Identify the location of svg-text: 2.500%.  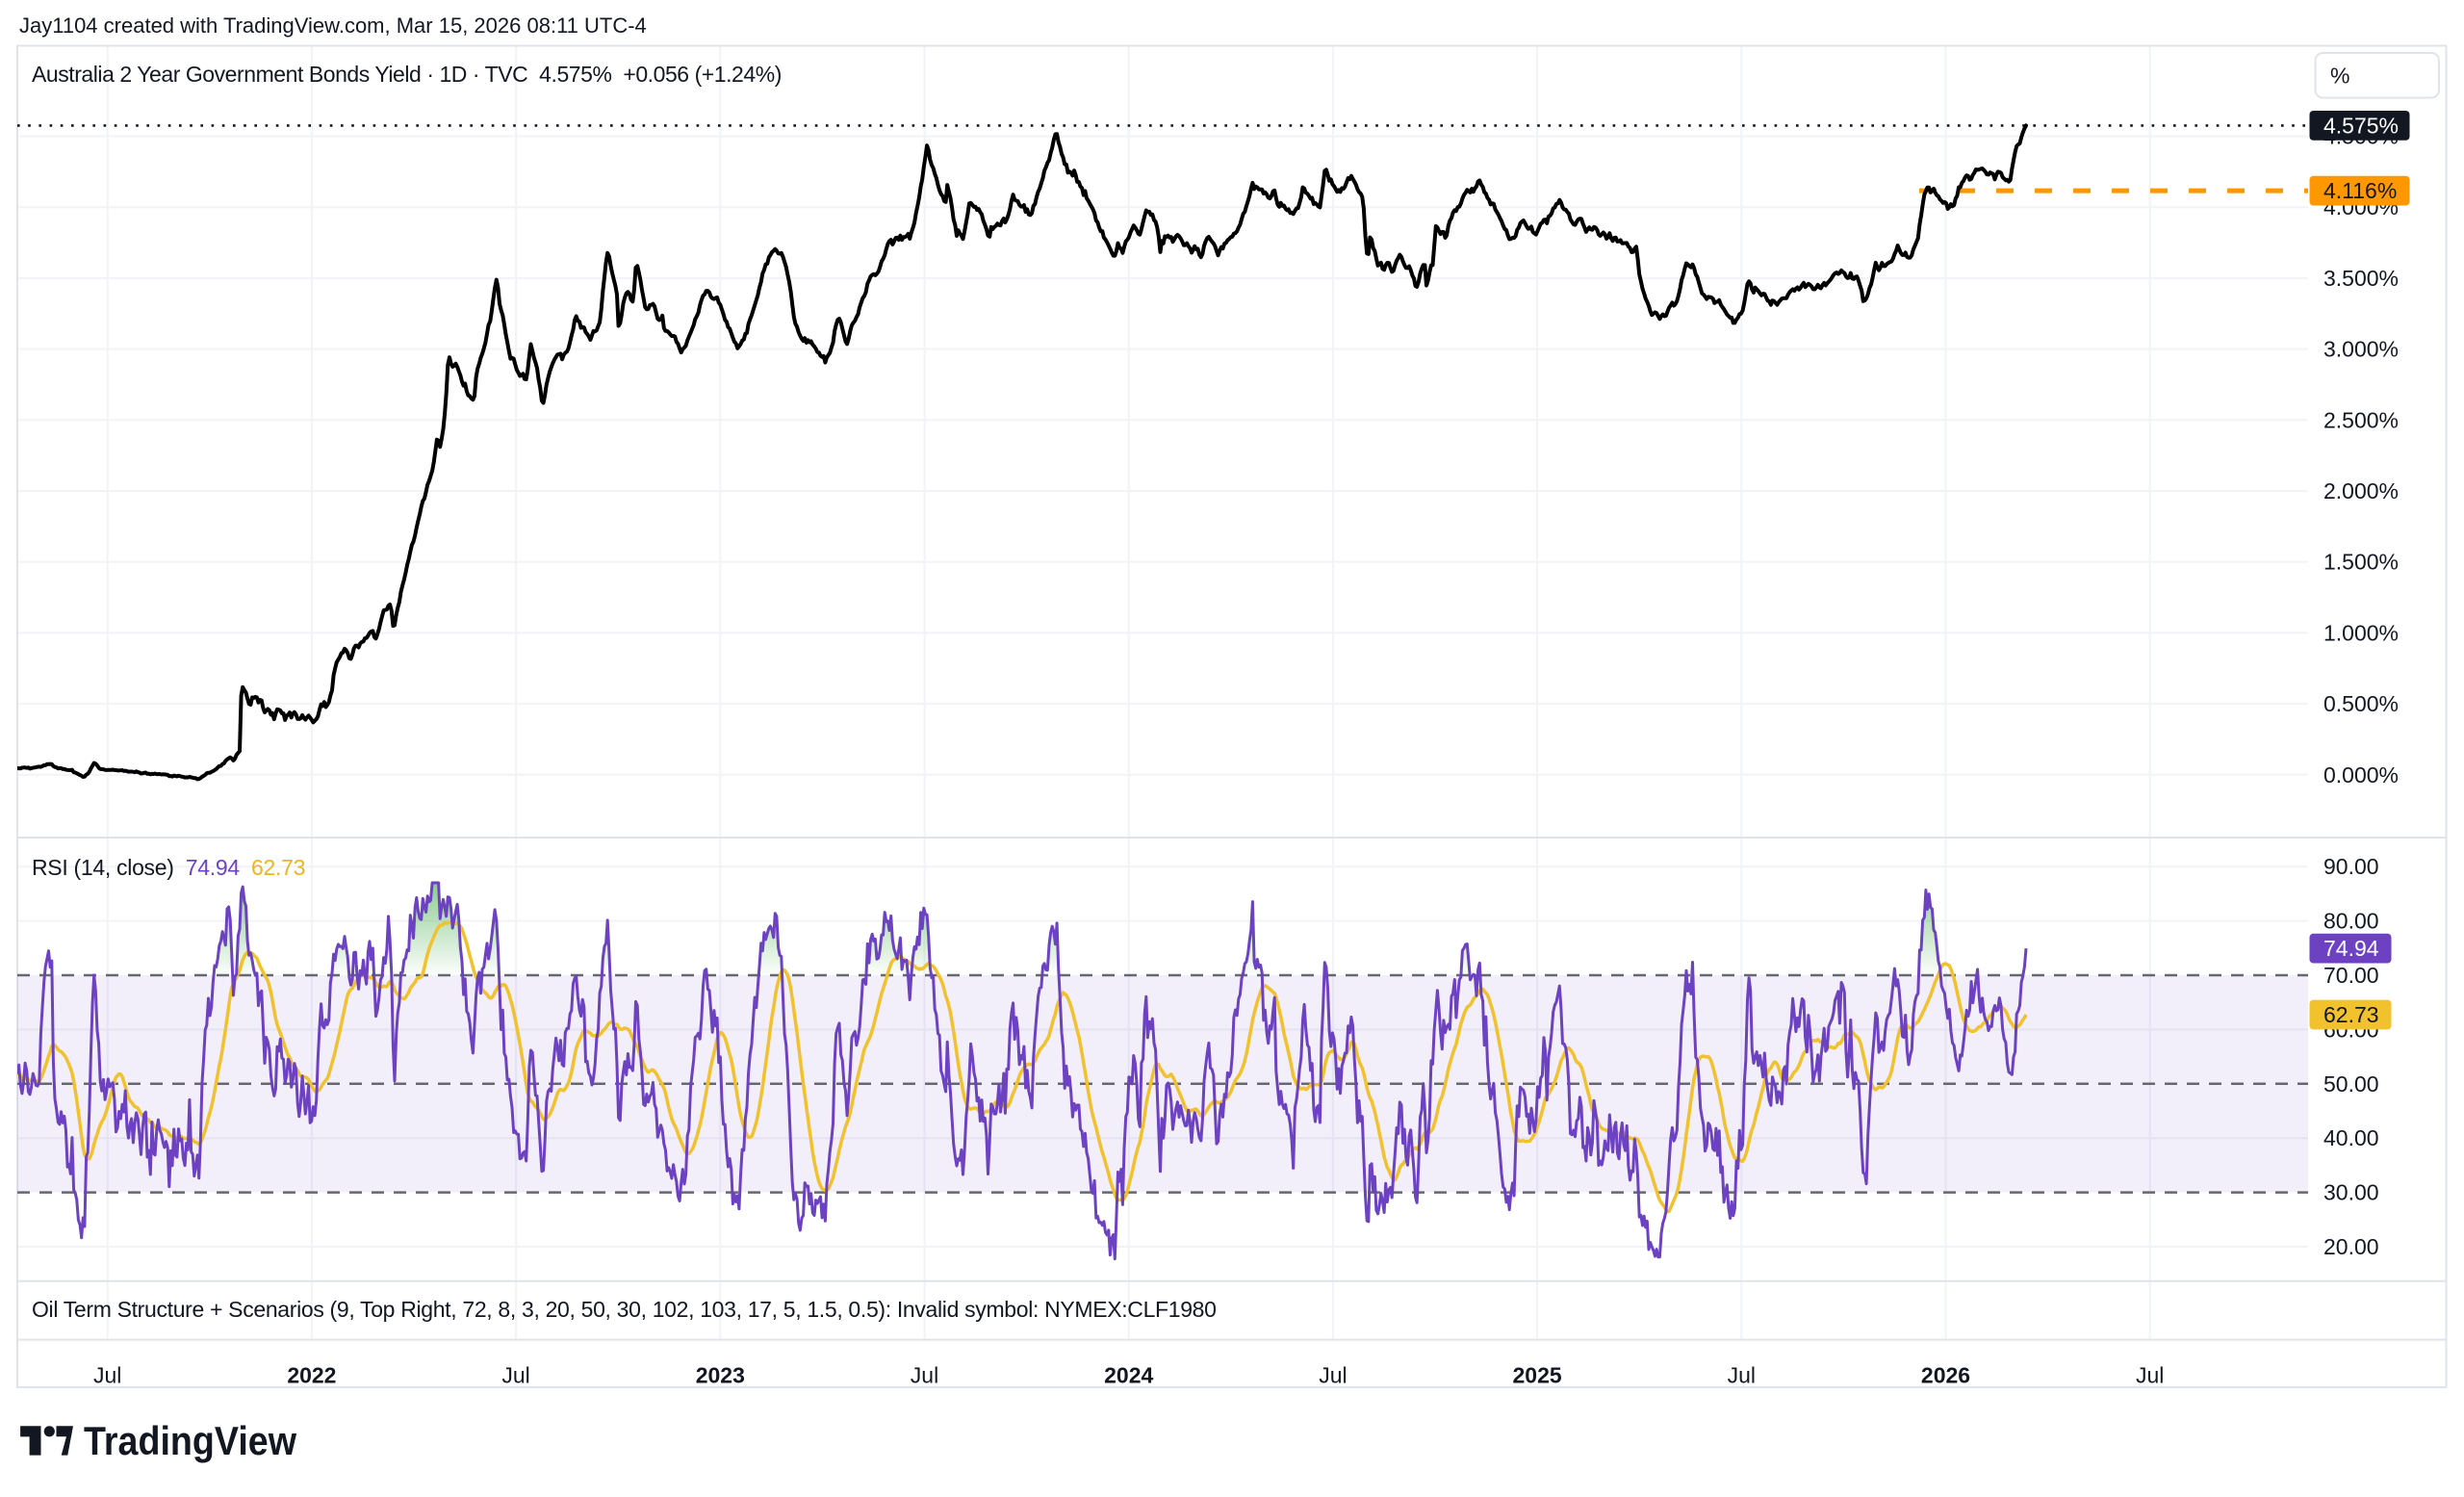
(2361, 419).